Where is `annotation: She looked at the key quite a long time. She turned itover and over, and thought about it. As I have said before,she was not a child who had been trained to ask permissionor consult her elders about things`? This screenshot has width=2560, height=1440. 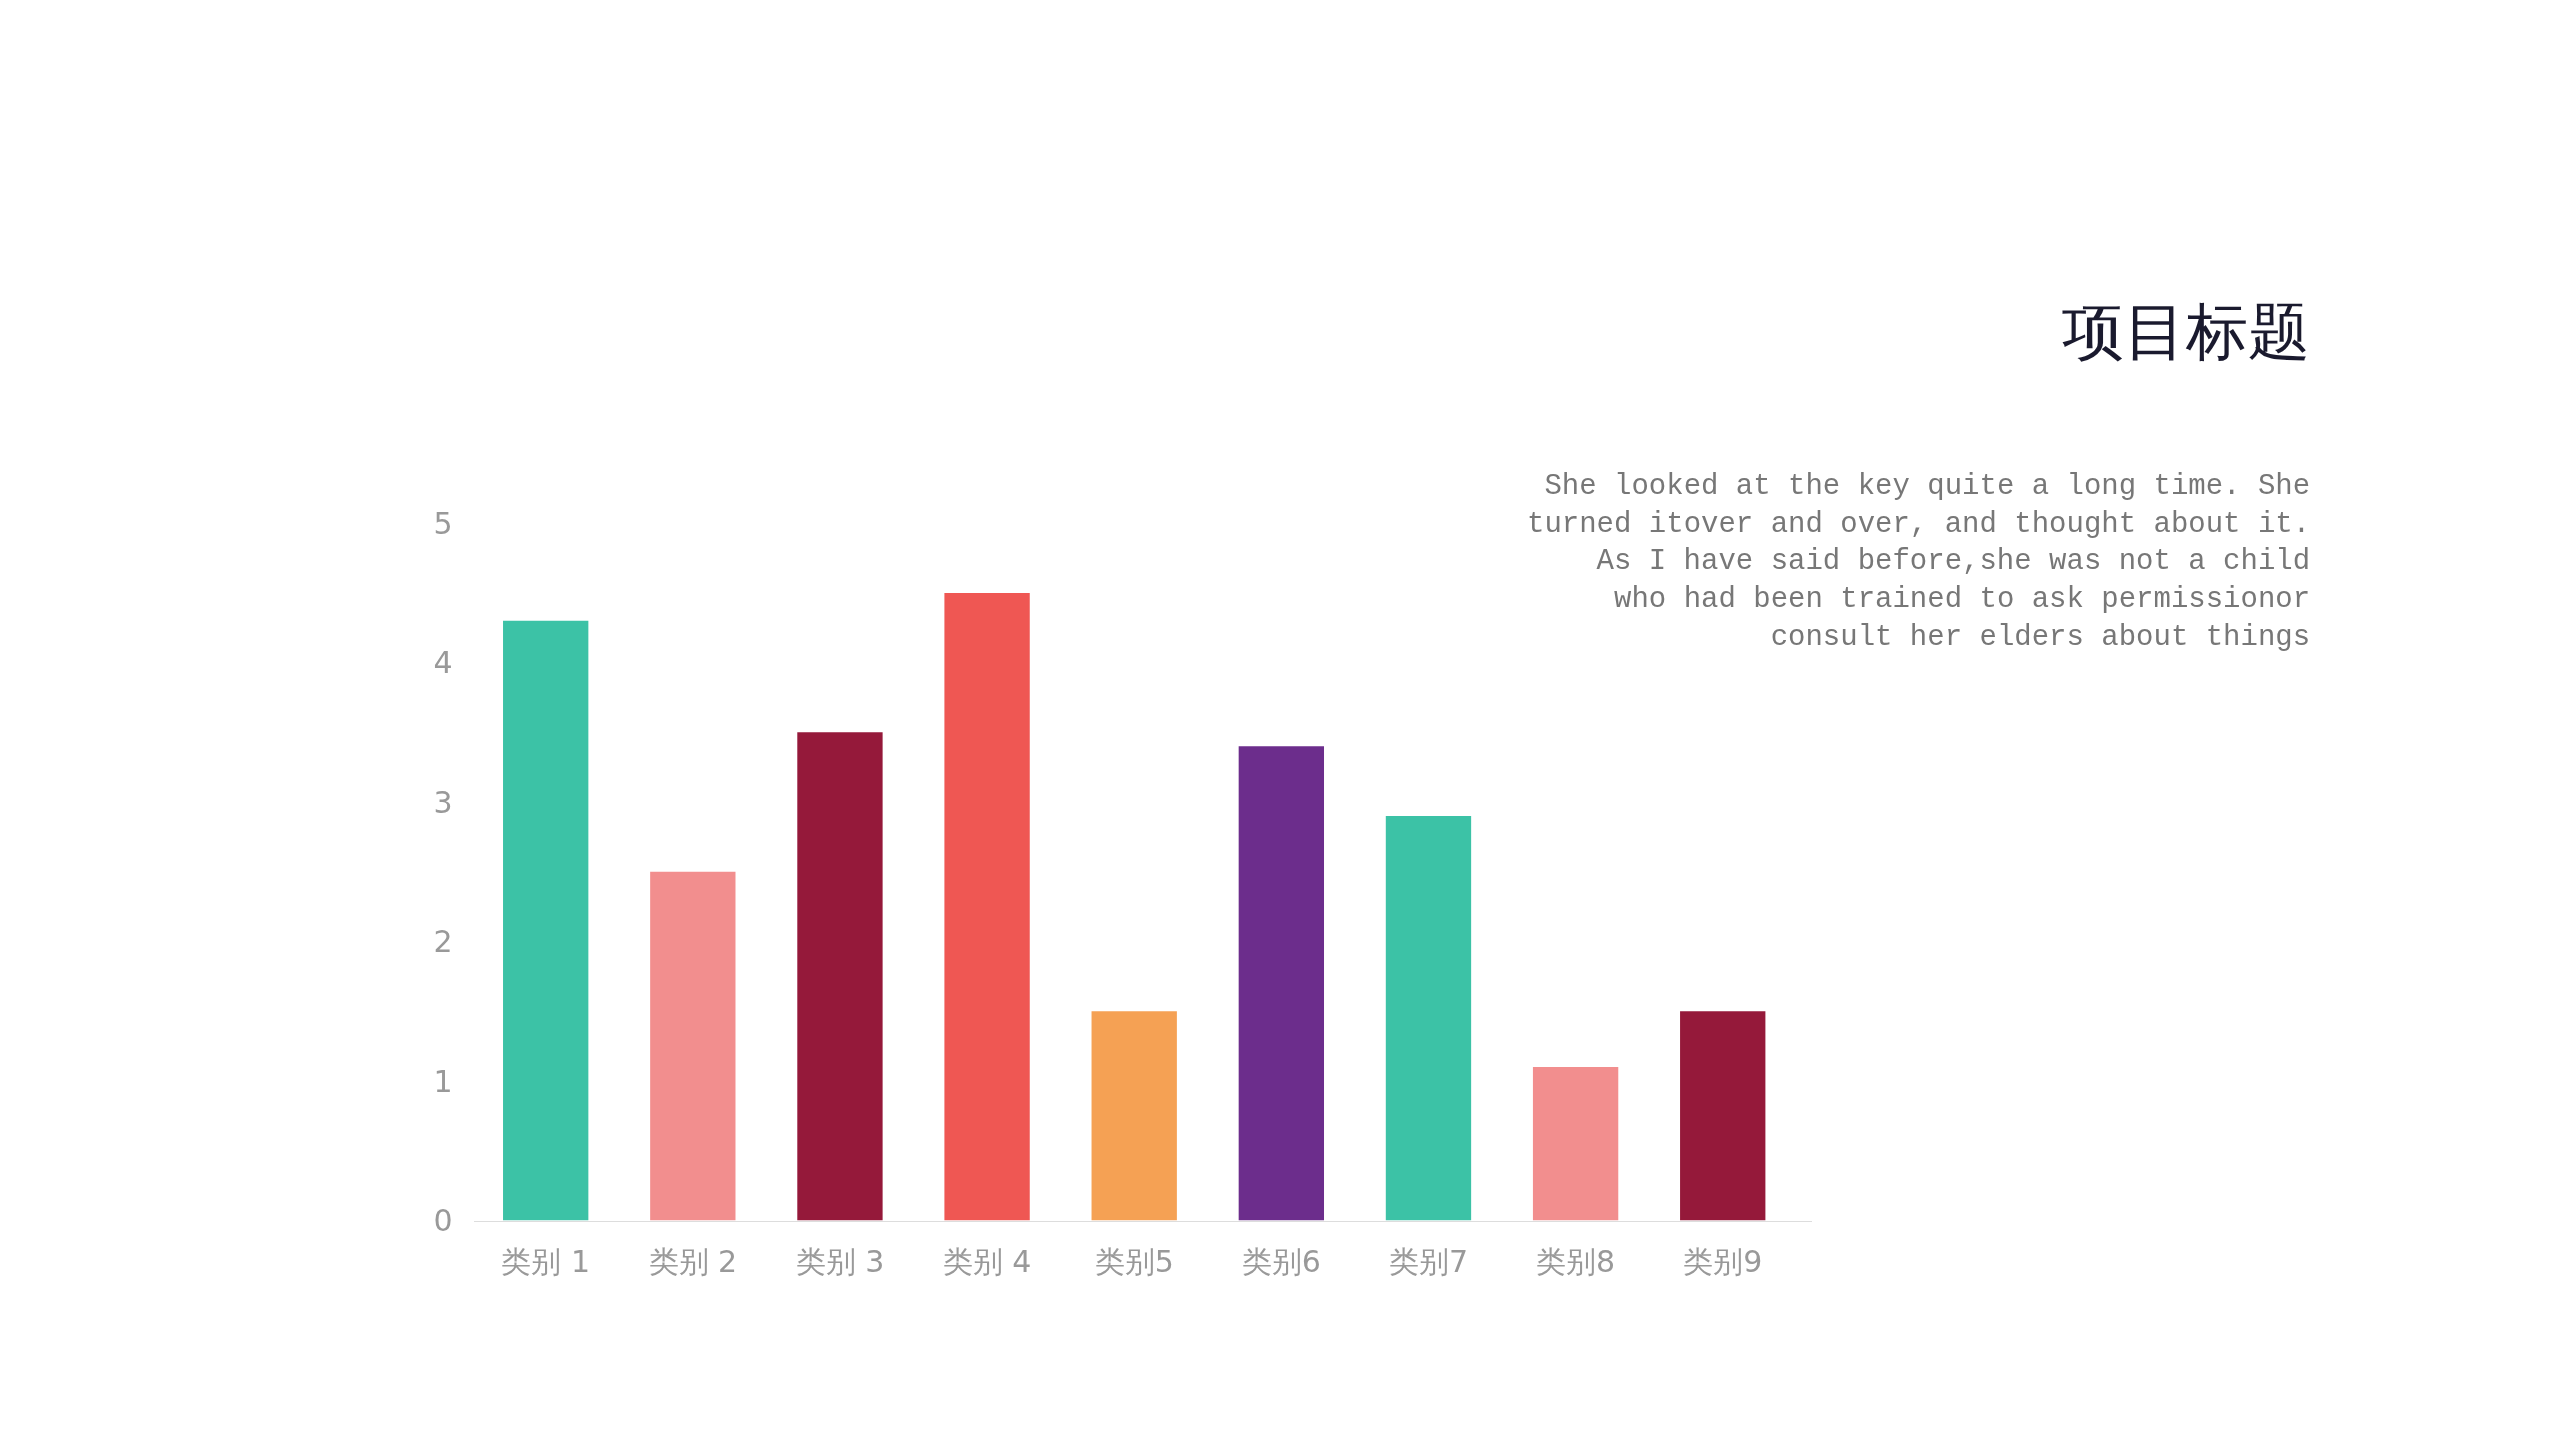
annotation: She looked at the key quite a long time. She turned itover and over, and thought about it. As I have said before,she was not a child who had been trained to ask permissionor consult her elders about things is located at coordinates (1919, 562).